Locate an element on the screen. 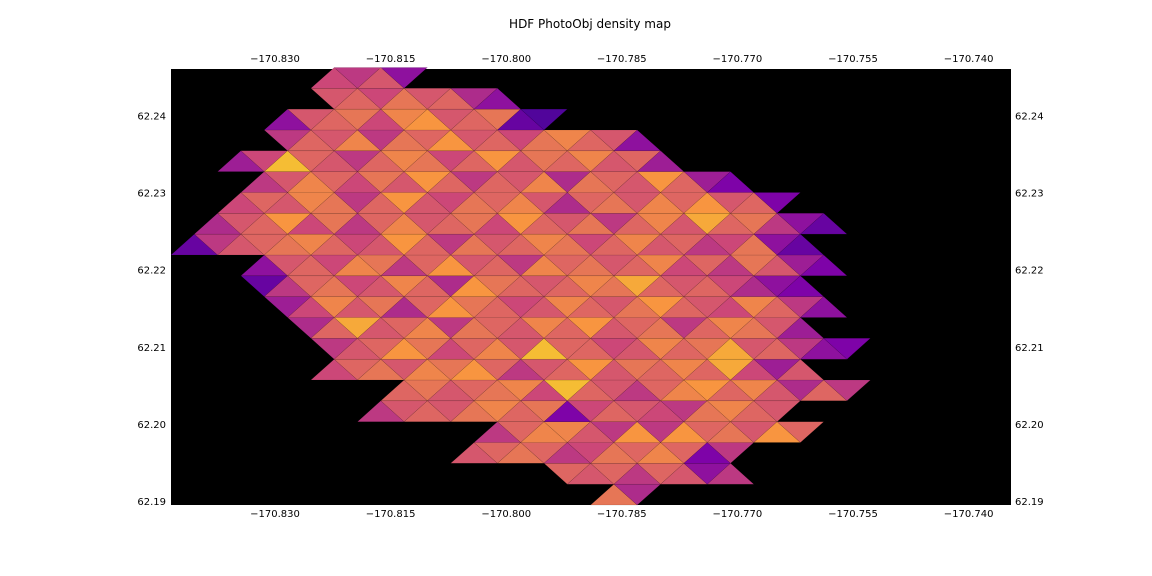  y-tick-label-left: 62.24 is located at coordinates (151, 116).